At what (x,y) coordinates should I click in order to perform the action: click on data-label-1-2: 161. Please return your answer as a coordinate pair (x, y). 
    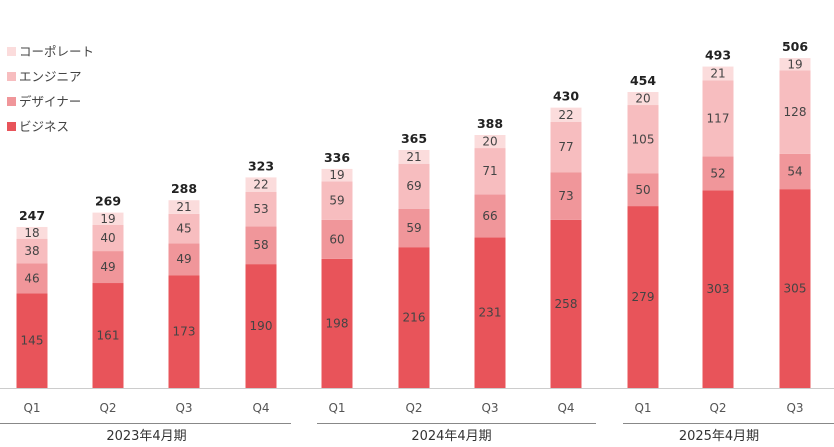
    Looking at the image, I should click on (108, 336).